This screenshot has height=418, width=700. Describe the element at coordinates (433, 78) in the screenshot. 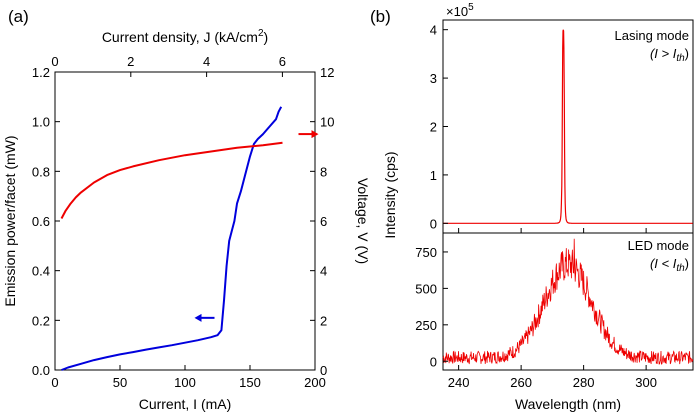

I see `chart-b-top-y-tick-label: 3` at that location.